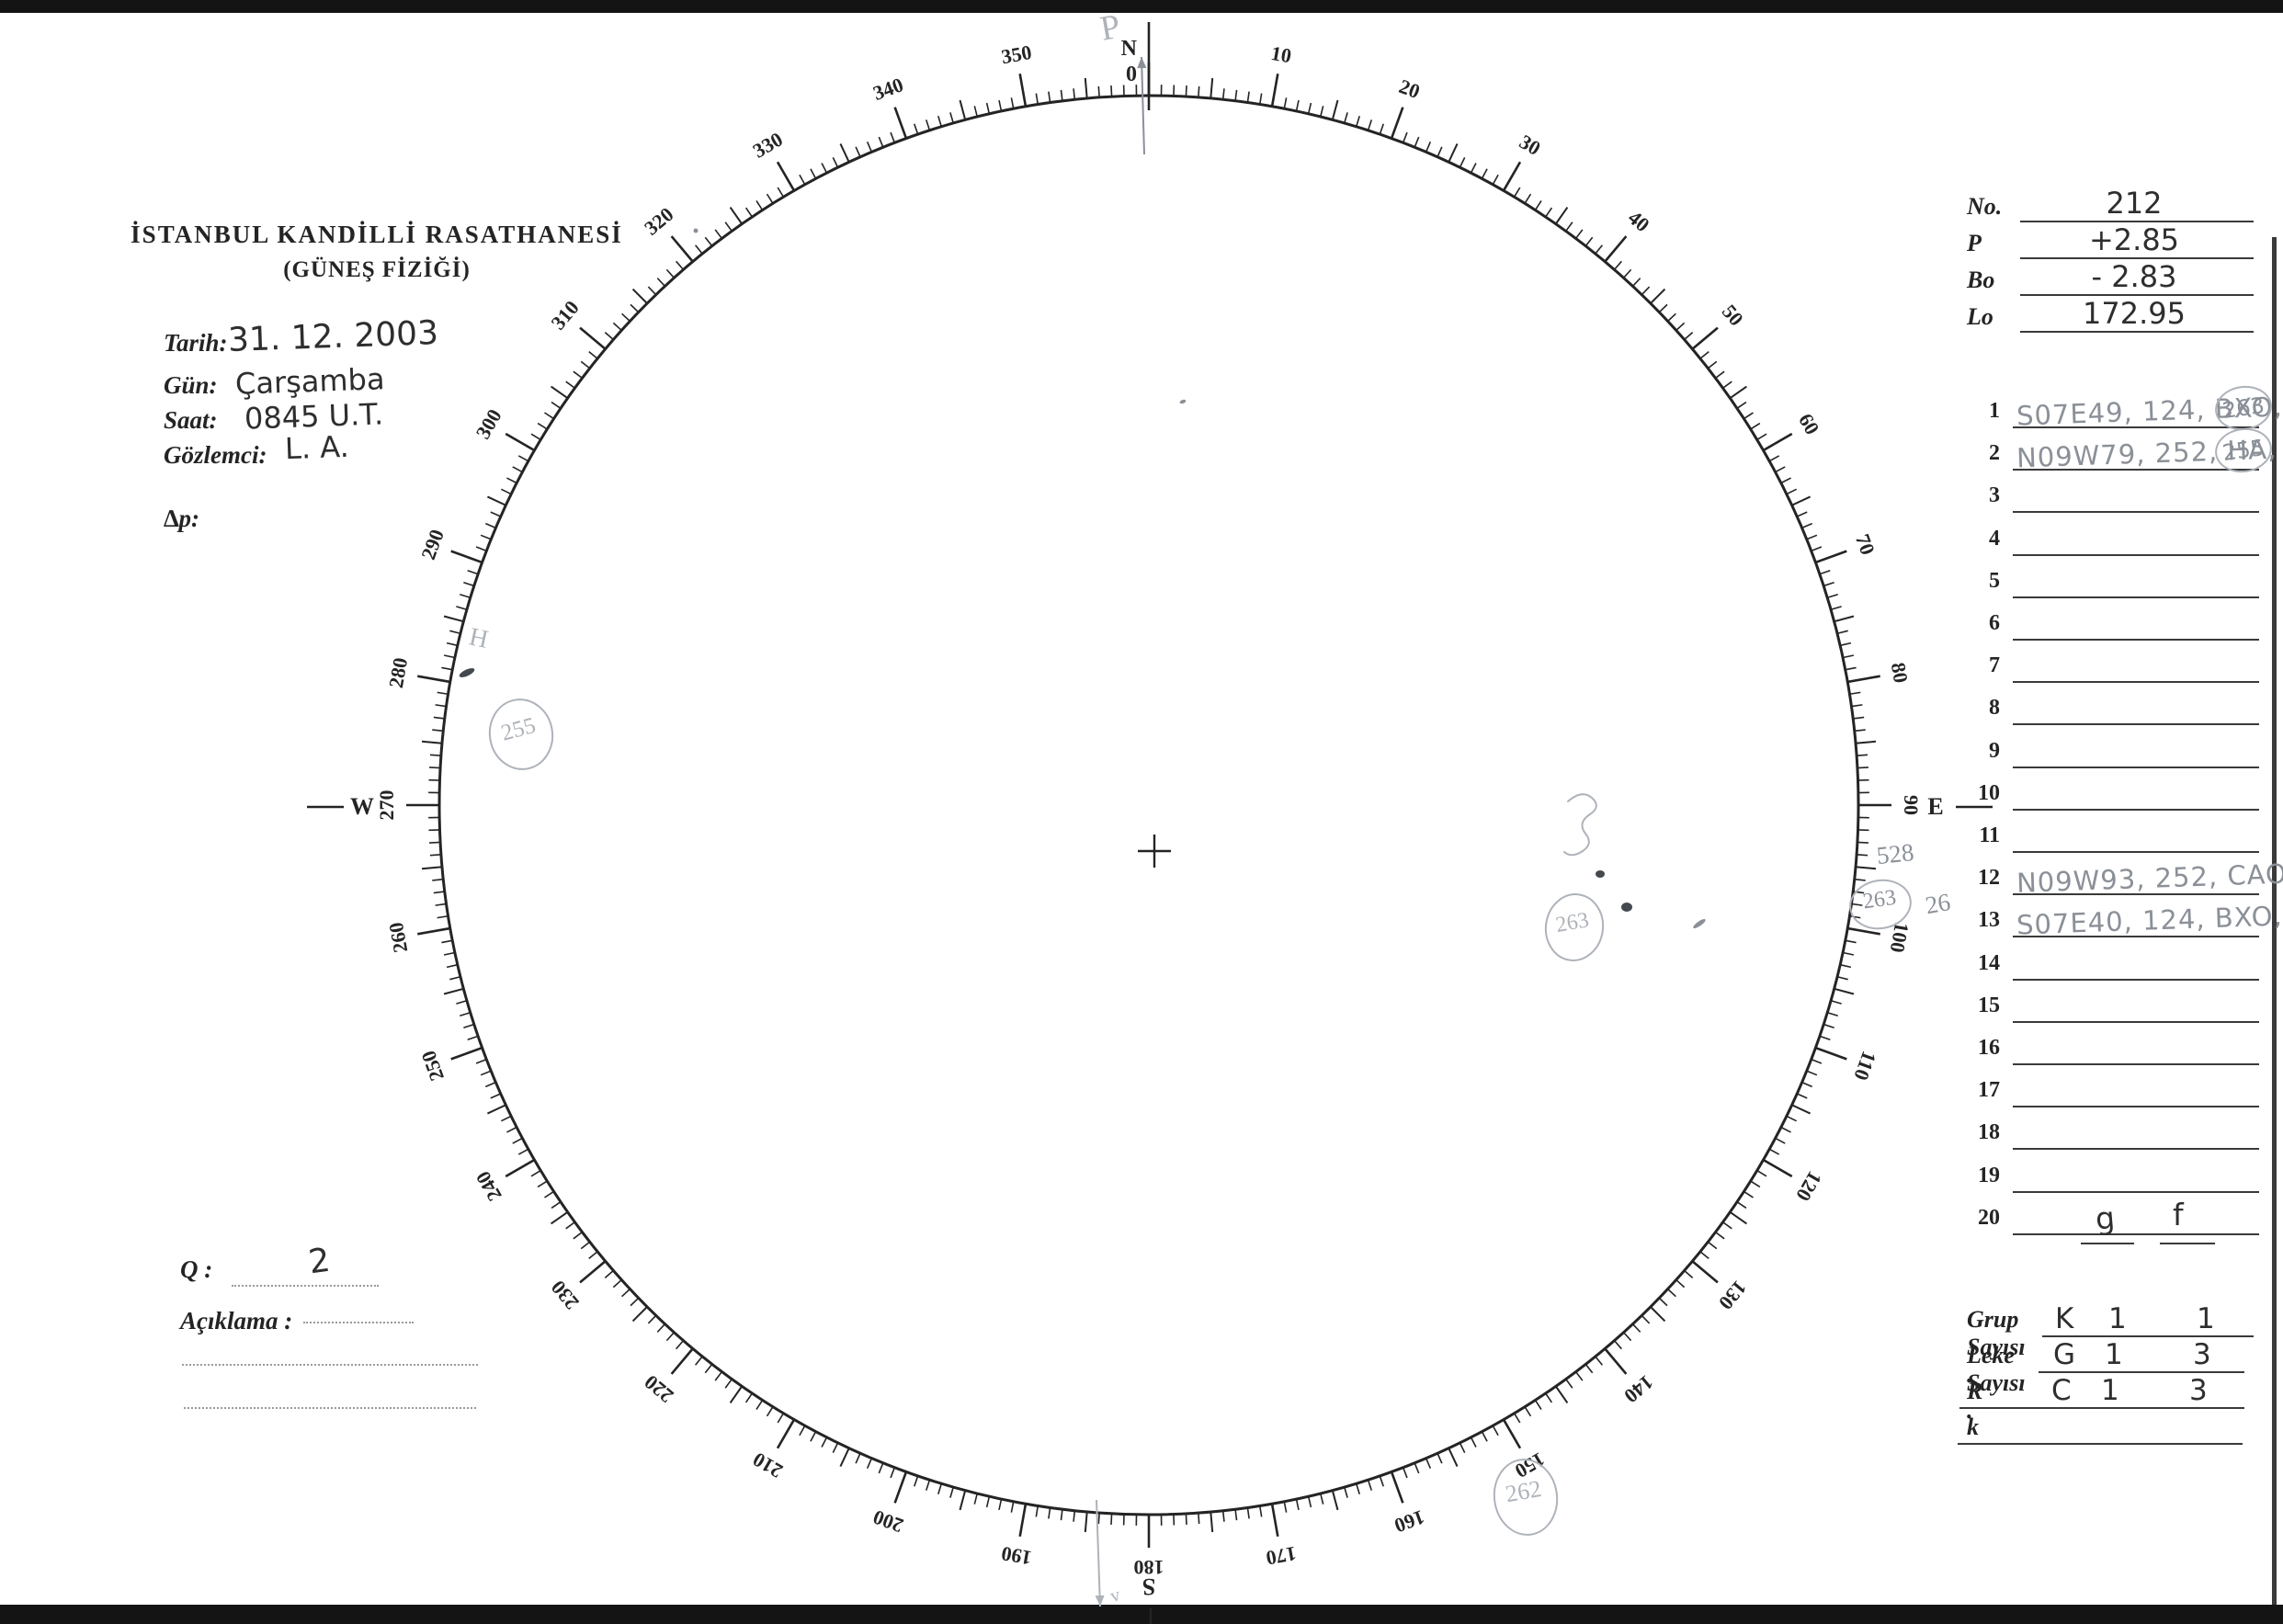 The height and width of the screenshot is (1624, 2283). I want to click on summary-label: Grup Sayısı ., so click(1996, 1347).